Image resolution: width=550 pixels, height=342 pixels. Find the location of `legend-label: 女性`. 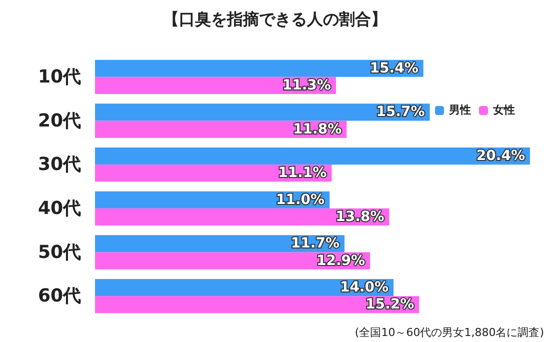

legend-label: 女性 is located at coordinates (503, 110).